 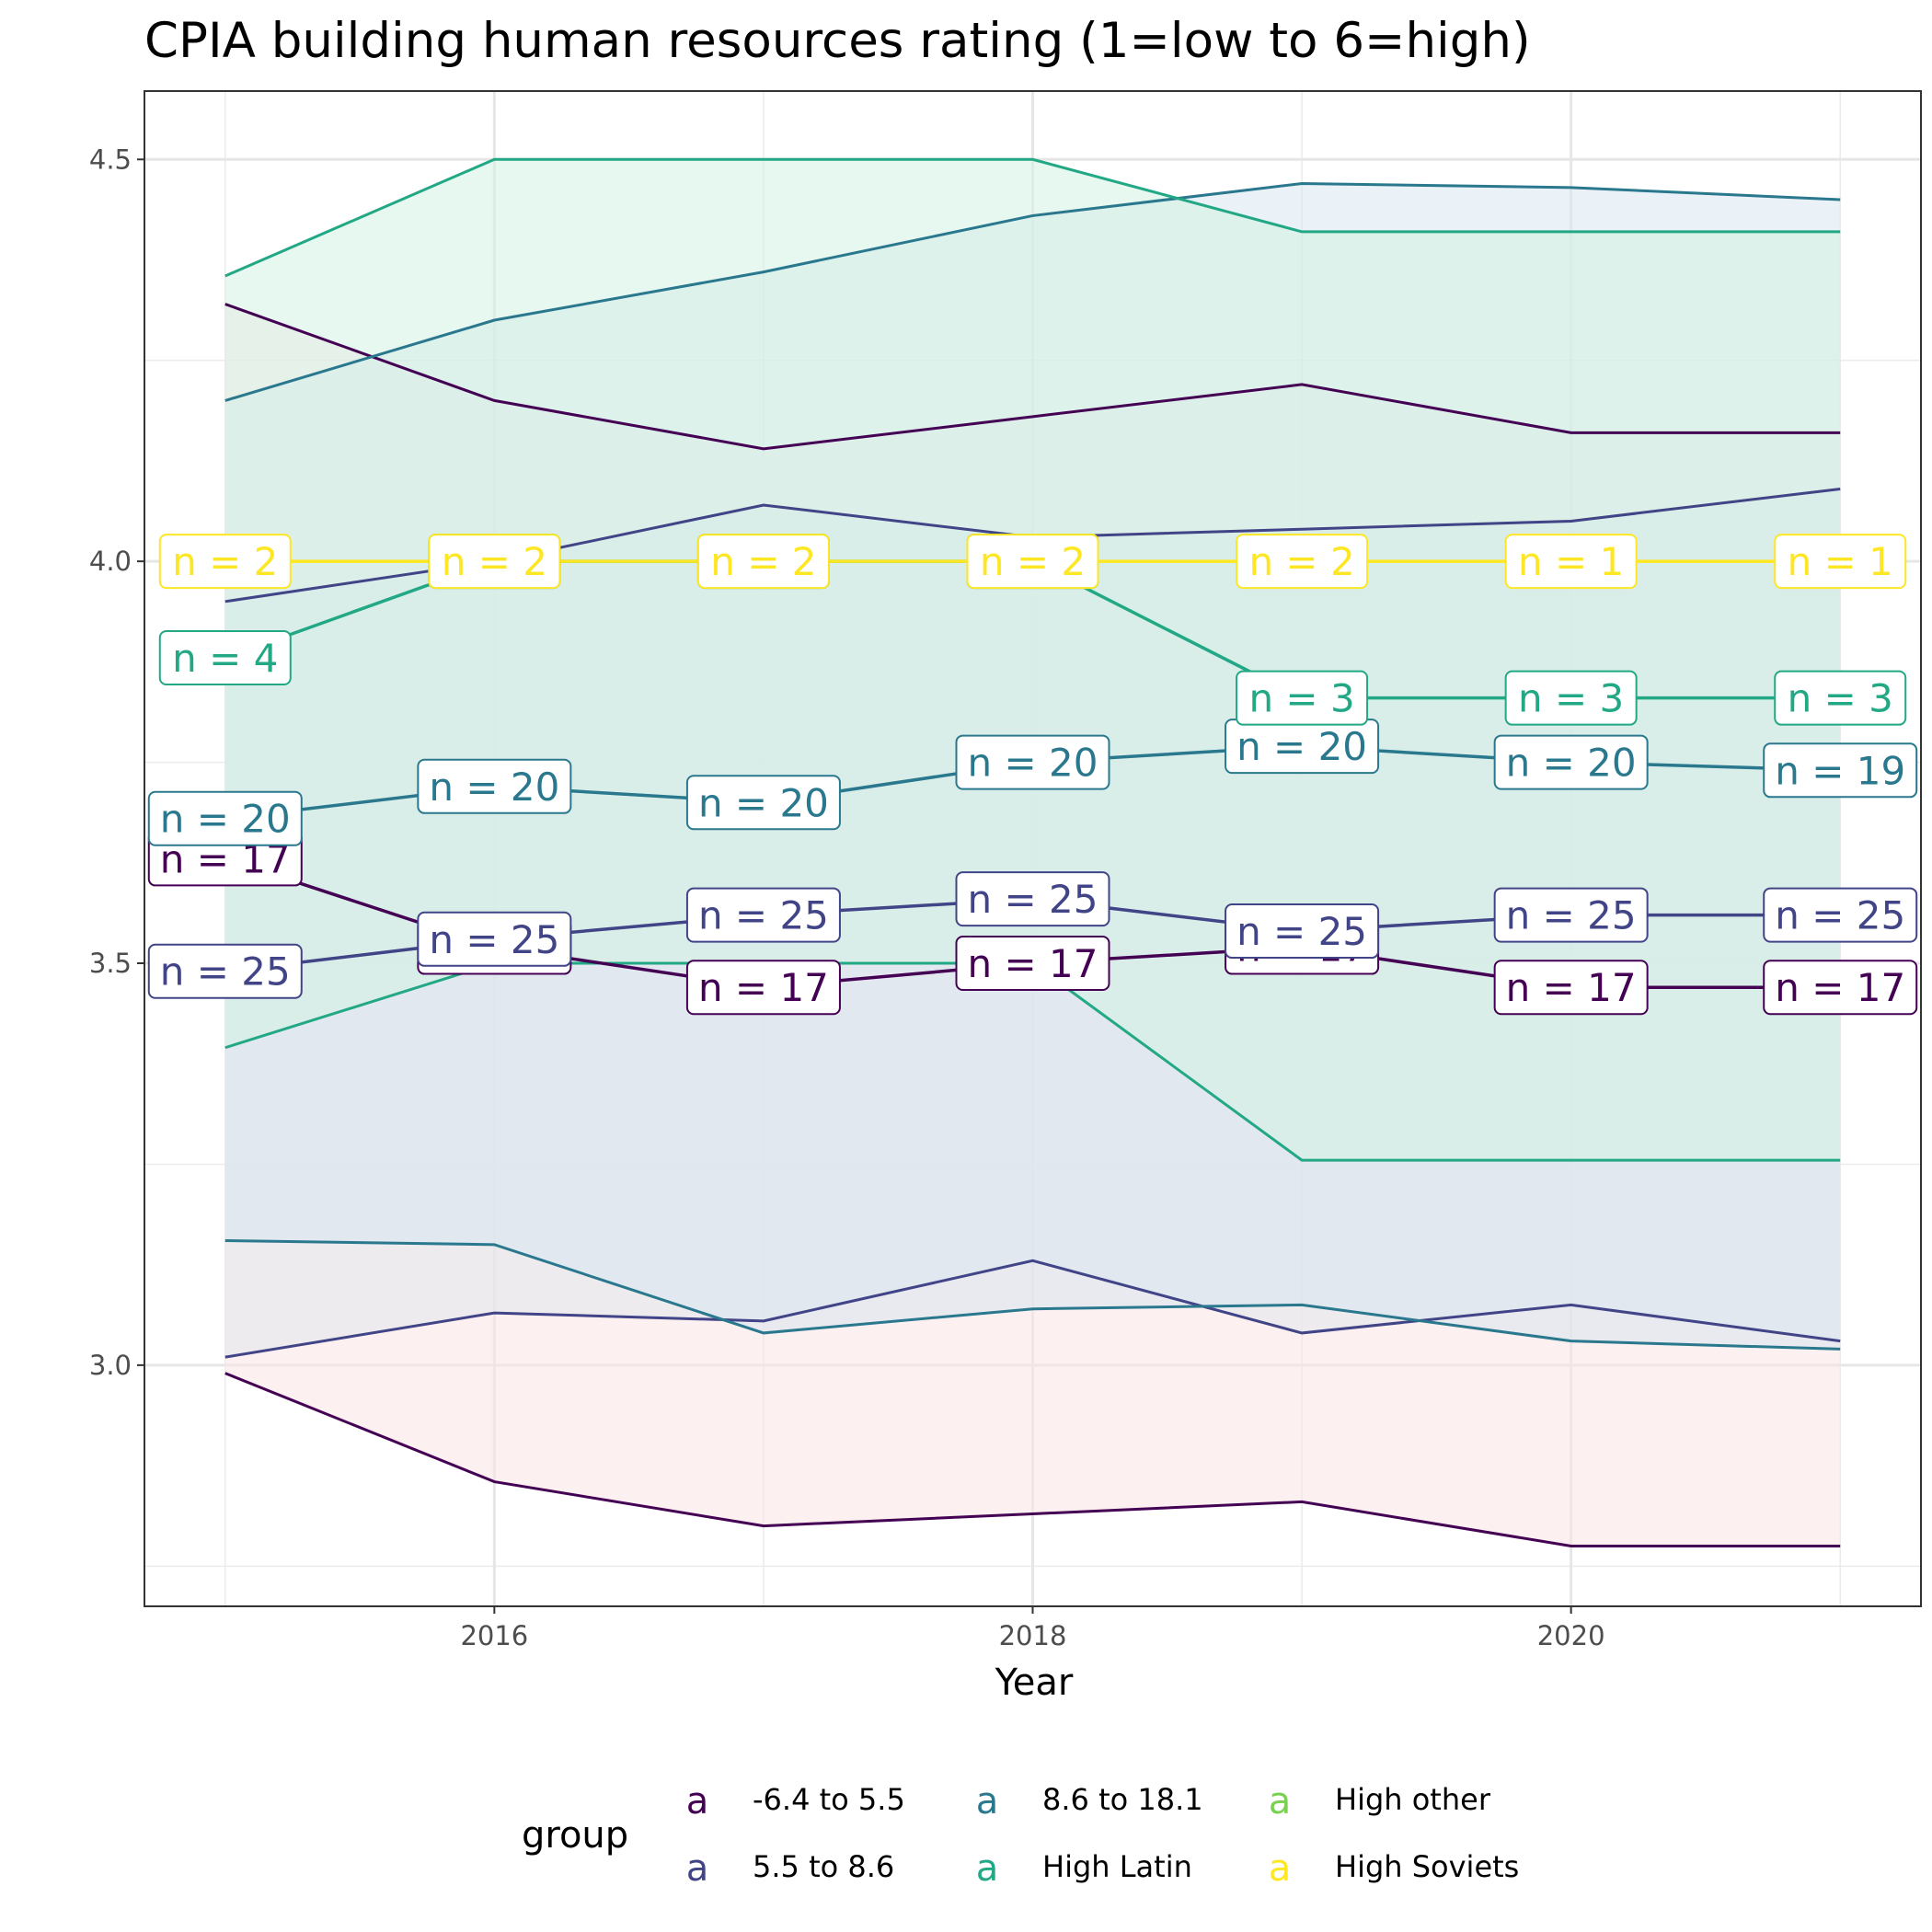 I want to click on lower-line-5.5 to 8.6, so click(x=1032, y=1309).